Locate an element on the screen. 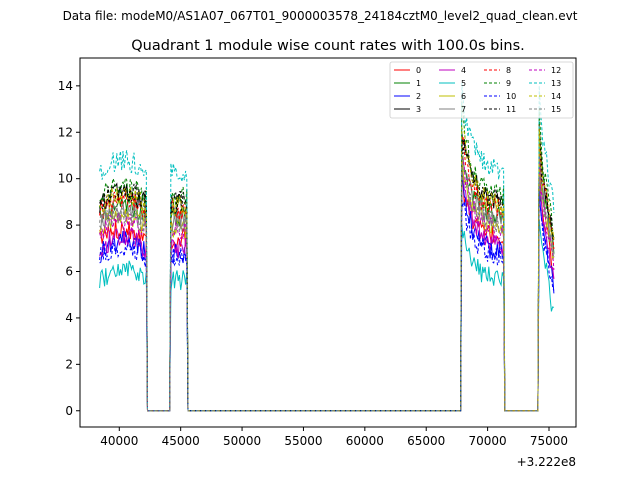 The height and width of the screenshot is (480, 640). legend-label-2: 2 is located at coordinates (418, 96).